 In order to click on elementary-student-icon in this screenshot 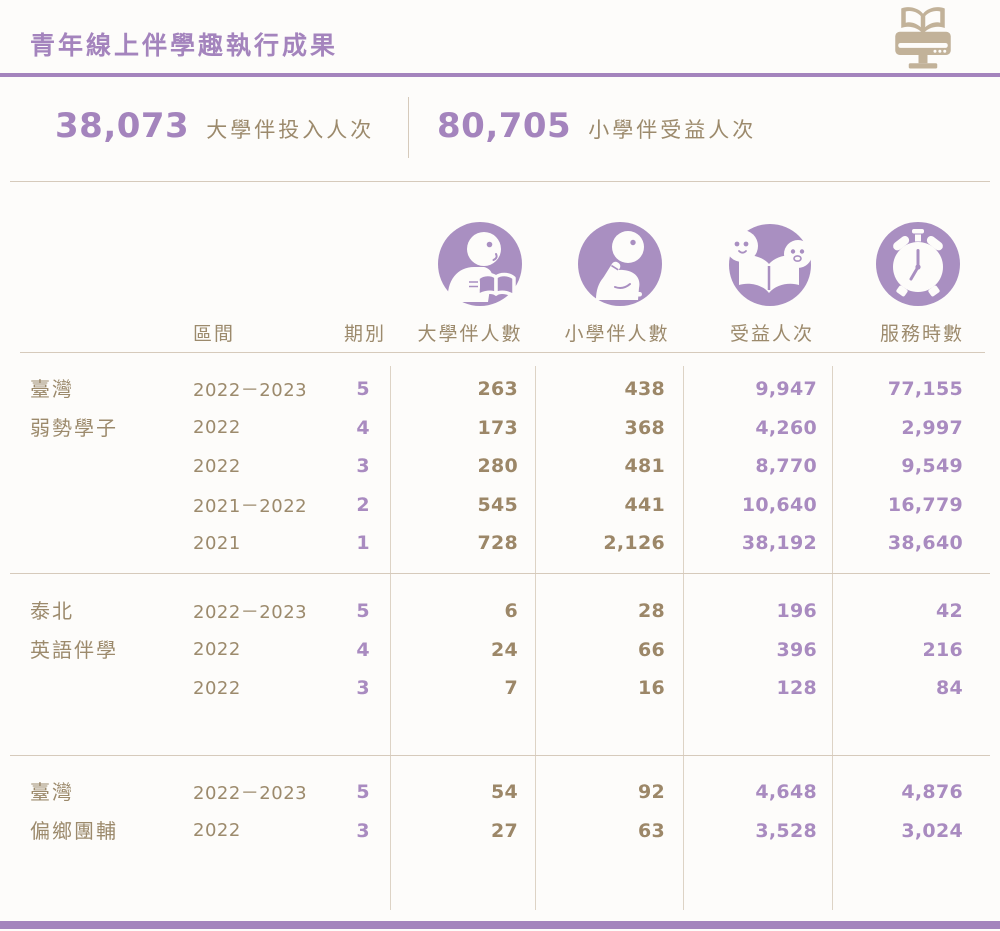, I will do `click(620, 264)`.